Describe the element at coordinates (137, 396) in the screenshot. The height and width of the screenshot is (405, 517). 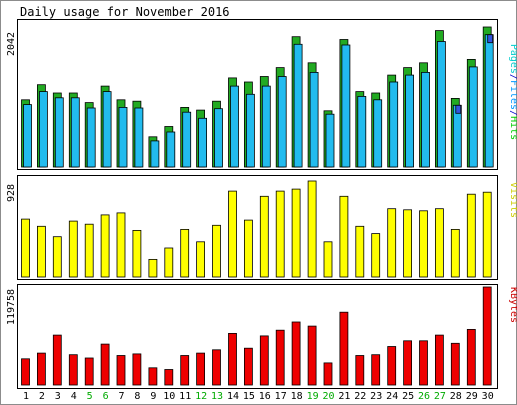
I see `x-tick-day-8: 8` at that location.